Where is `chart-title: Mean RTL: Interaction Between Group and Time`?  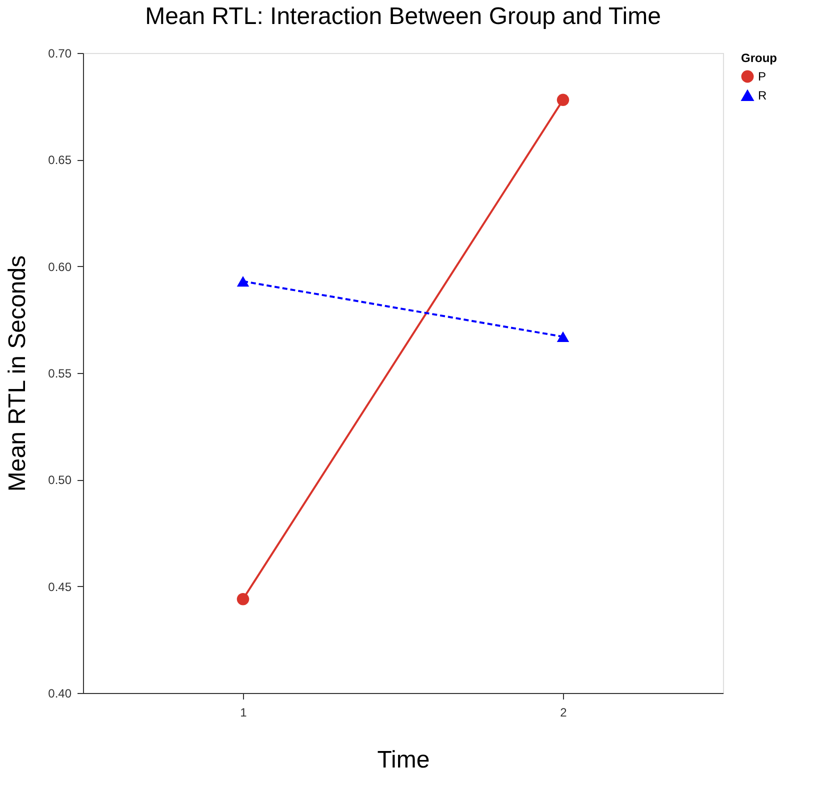
chart-title: Mean RTL: Interaction Between Group and Time is located at coordinates (403, 16).